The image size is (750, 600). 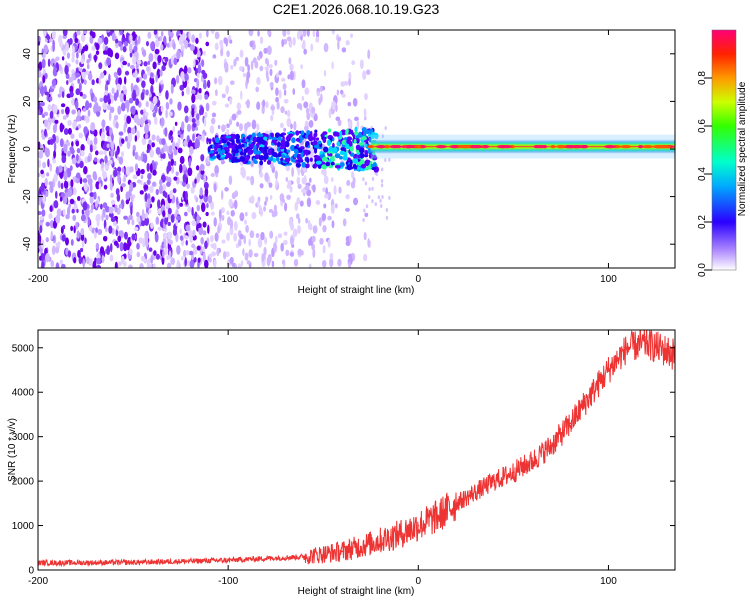 What do you see at coordinates (356, 9) in the screenshot?
I see `figure-title: C2E1.2026.068.10.19.G23` at bounding box center [356, 9].